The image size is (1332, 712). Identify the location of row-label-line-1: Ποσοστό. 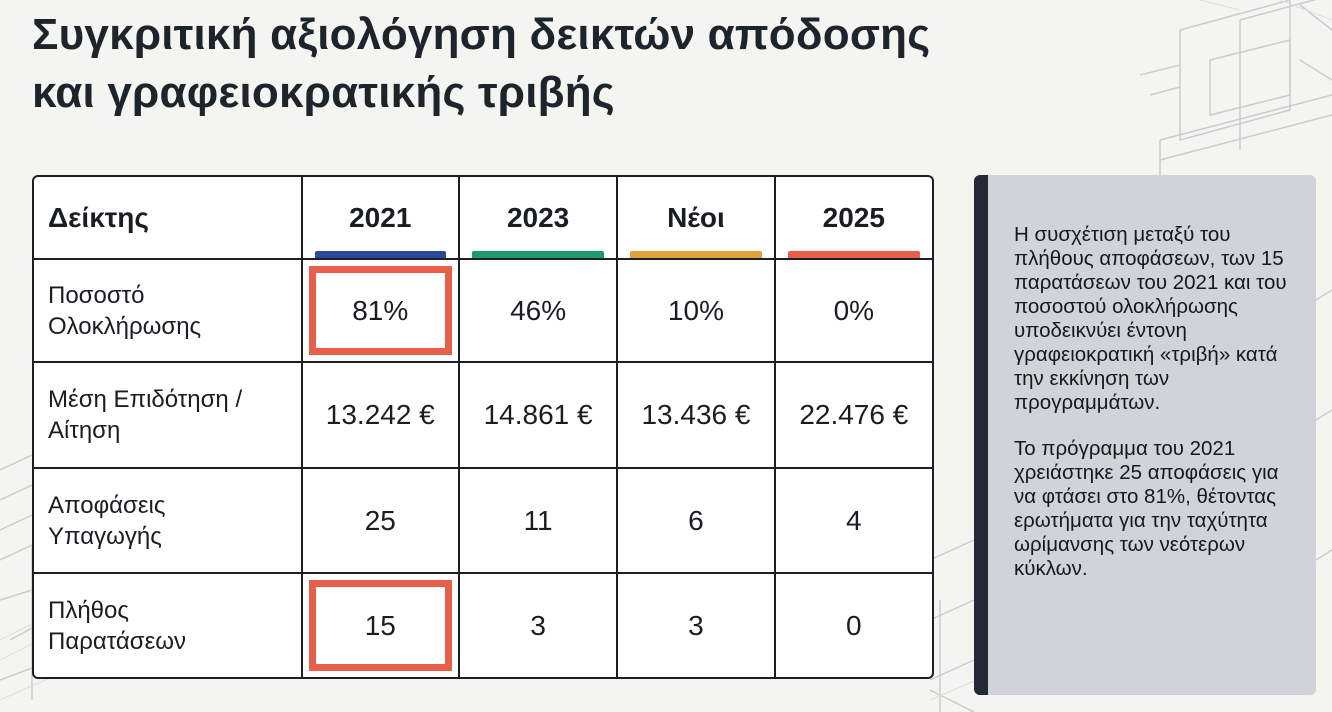
(96, 295).